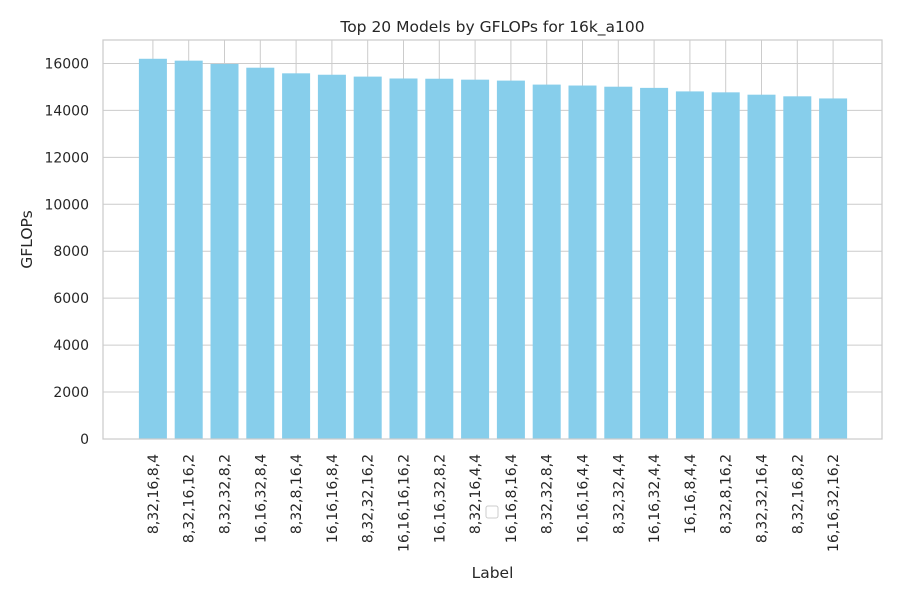 The height and width of the screenshot is (600, 900). What do you see at coordinates (492, 512) in the screenshot?
I see `legend-box` at bounding box center [492, 512].